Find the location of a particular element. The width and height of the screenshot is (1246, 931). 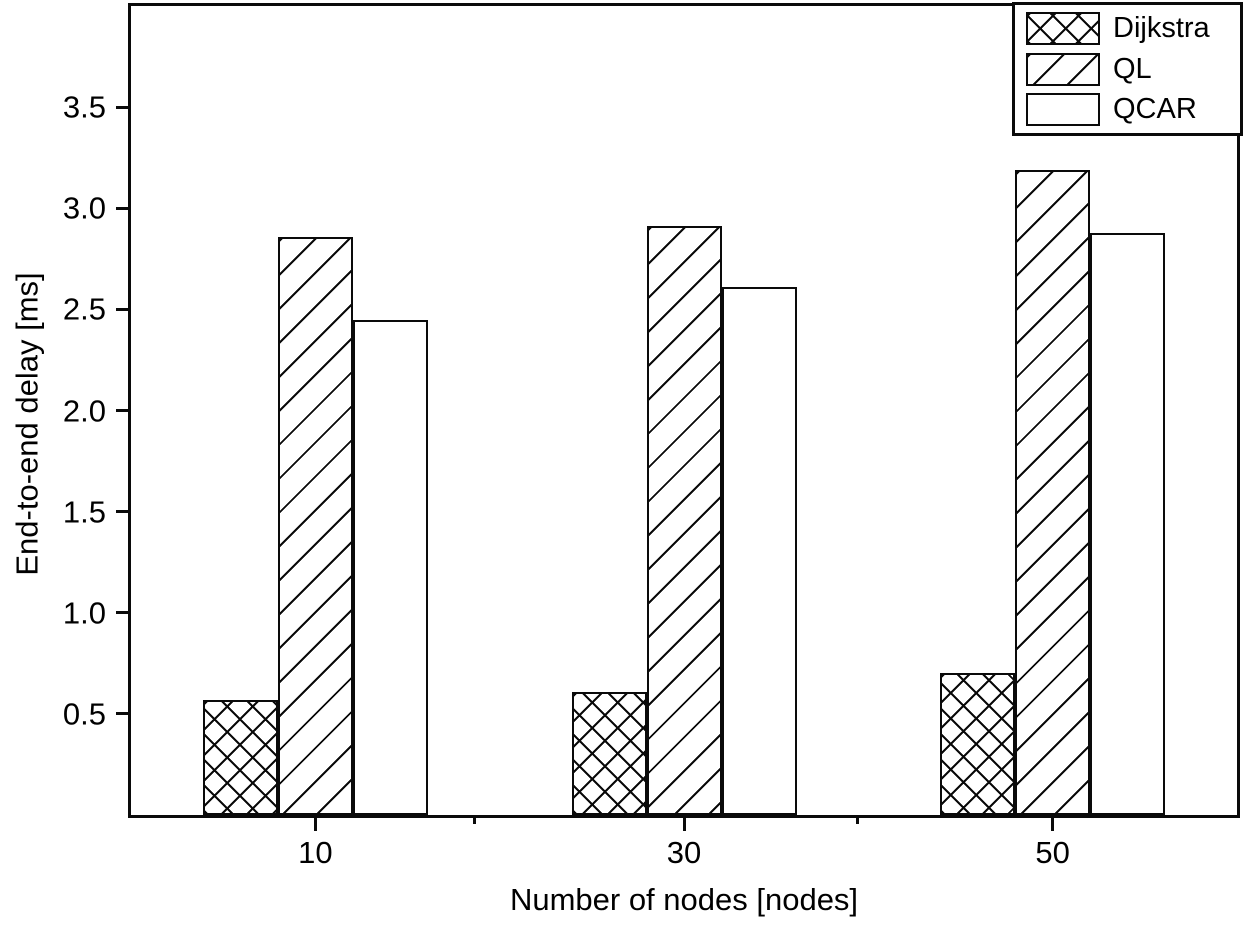

x-tick-label: 10 is located at coordinates (315, 852).